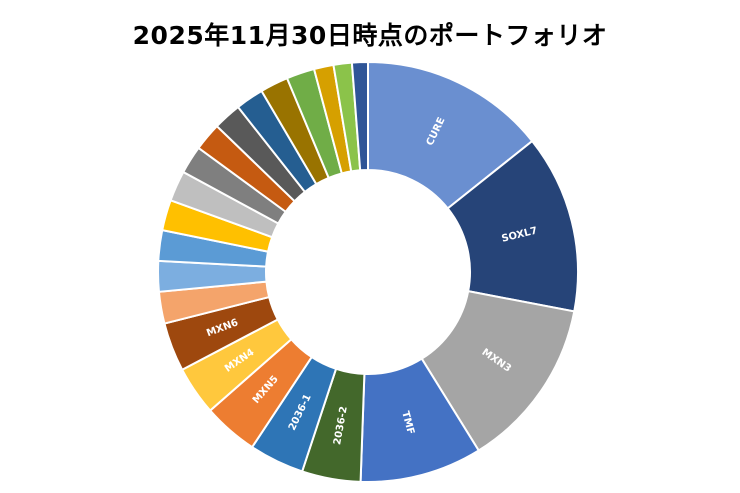 Image resolution: width=740 pixels, height=493 pixels. I want to click on slice-cure, so click(450, 135).